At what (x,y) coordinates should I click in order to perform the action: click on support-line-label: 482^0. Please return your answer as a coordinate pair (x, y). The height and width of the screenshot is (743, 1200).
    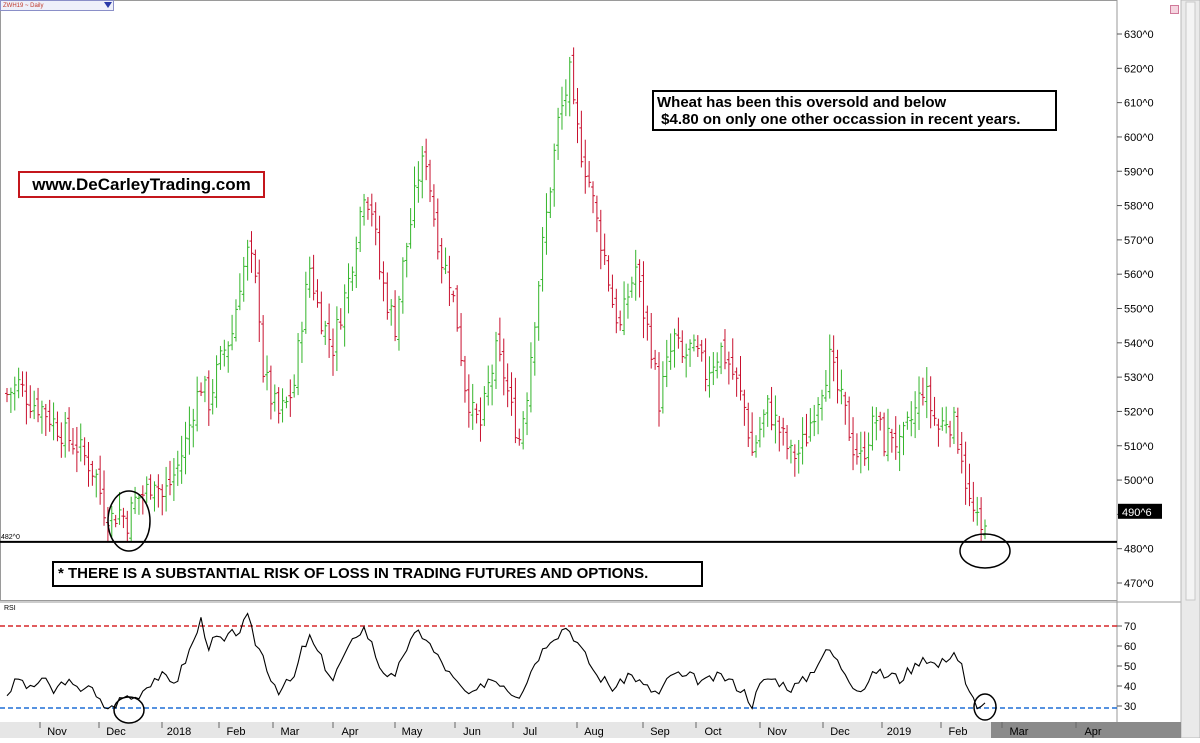
    Looking at the image, I should click on (10, 537).